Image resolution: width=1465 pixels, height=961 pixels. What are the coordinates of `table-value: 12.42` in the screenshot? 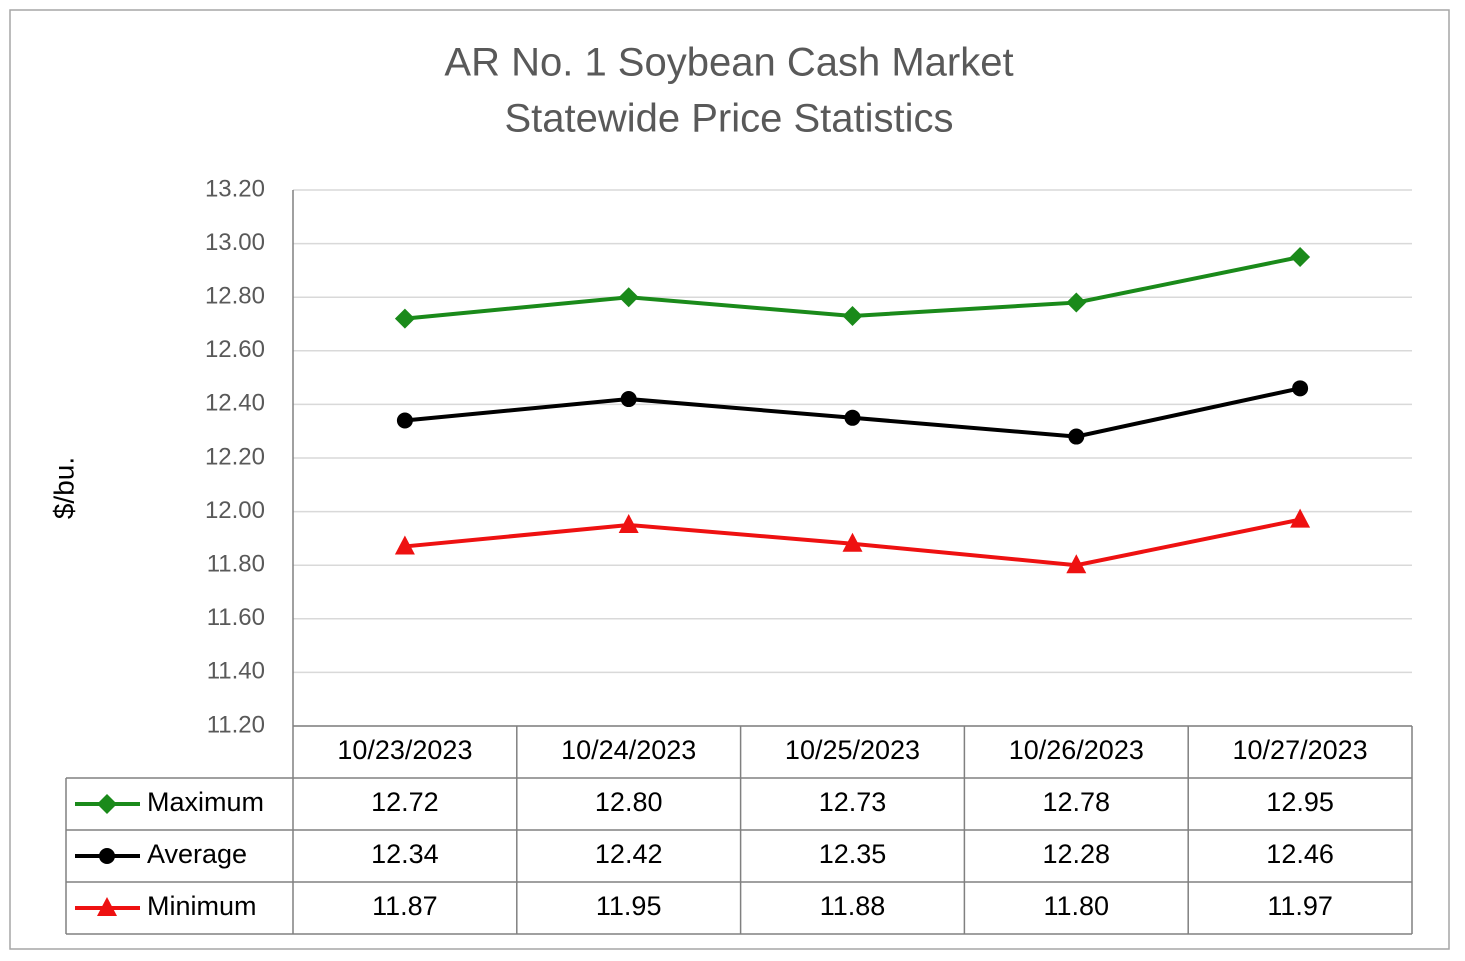 It's located at (629, 854).